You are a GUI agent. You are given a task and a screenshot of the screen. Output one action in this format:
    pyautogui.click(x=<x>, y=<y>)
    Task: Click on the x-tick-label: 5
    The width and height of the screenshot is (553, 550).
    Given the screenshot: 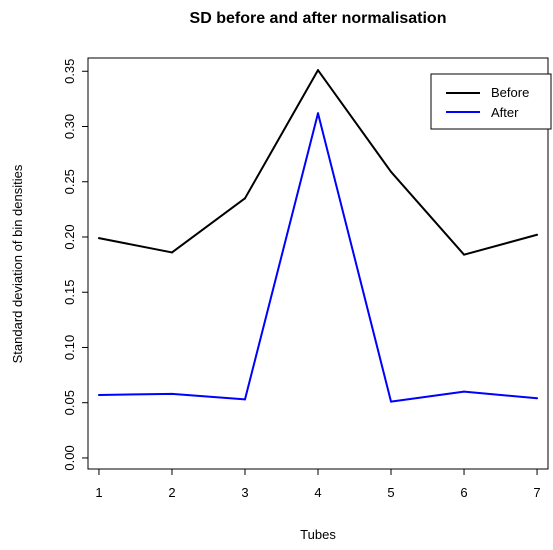 What is the action you would take?
    pyautogui.click(x=390, y=492)
    